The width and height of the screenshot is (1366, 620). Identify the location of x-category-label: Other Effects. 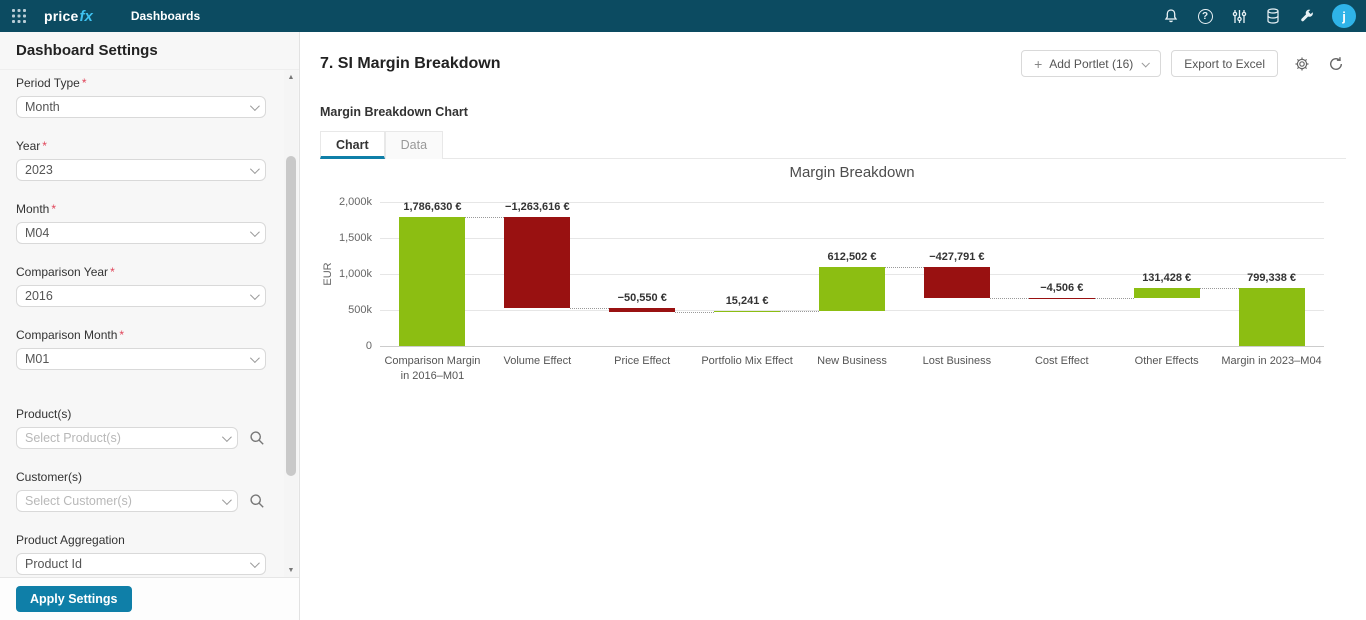
(1166, 361).